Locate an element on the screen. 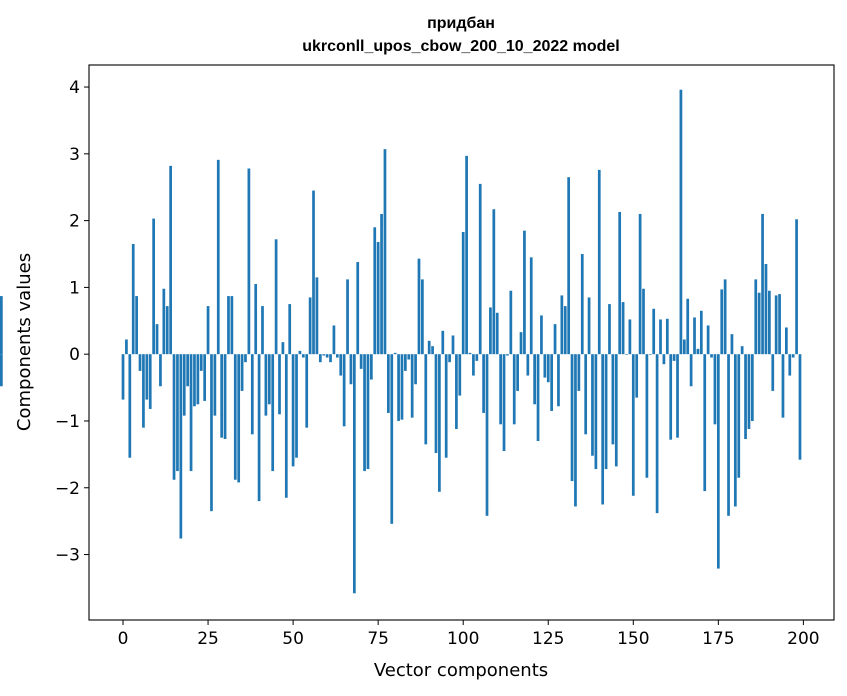  y-tick-label: −3 is located at coordinates (67, 556).